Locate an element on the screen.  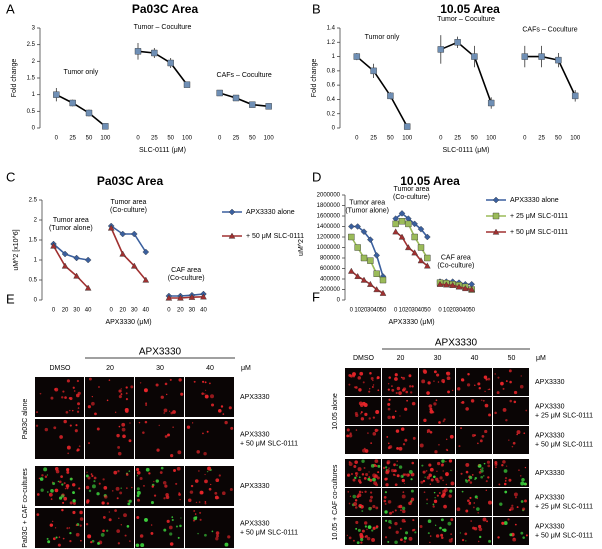
x-tick-label: 50 is located at coordinates (383, 311).